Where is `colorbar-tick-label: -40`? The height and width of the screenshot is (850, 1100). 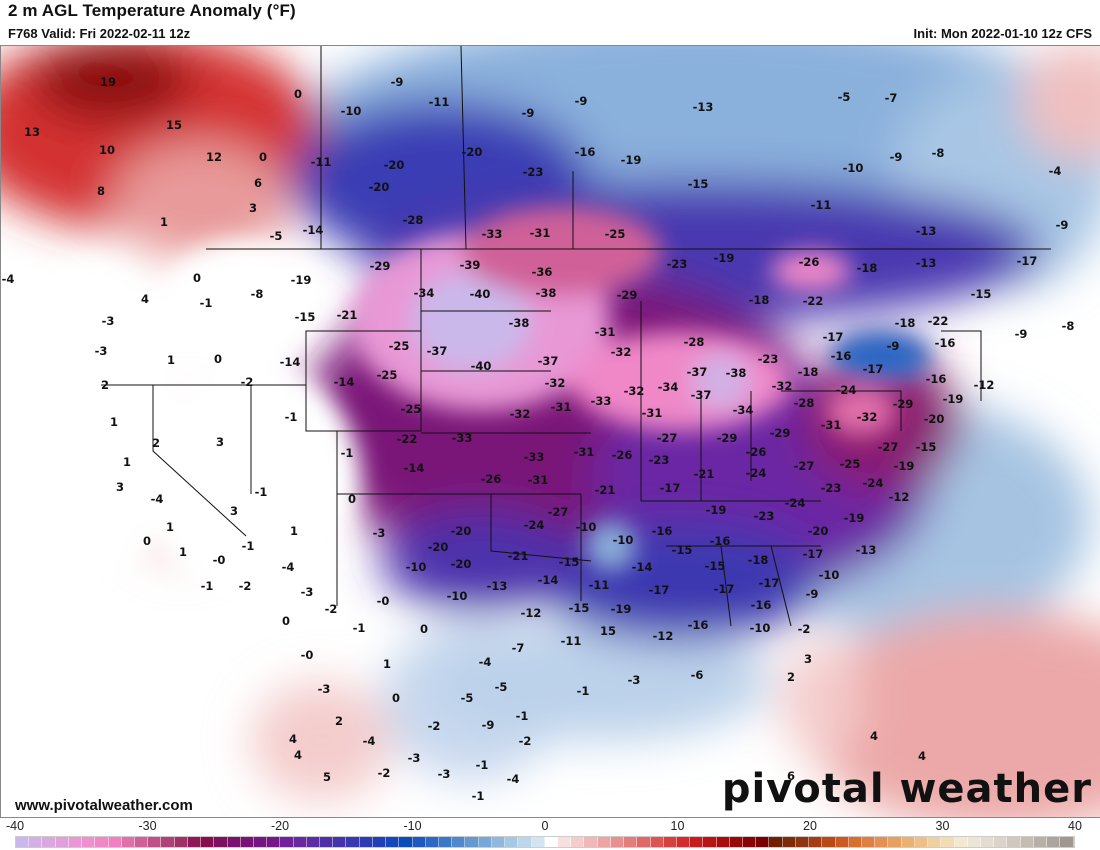
colorbar-tick-label: -40 is located at coordinates (15, 826).